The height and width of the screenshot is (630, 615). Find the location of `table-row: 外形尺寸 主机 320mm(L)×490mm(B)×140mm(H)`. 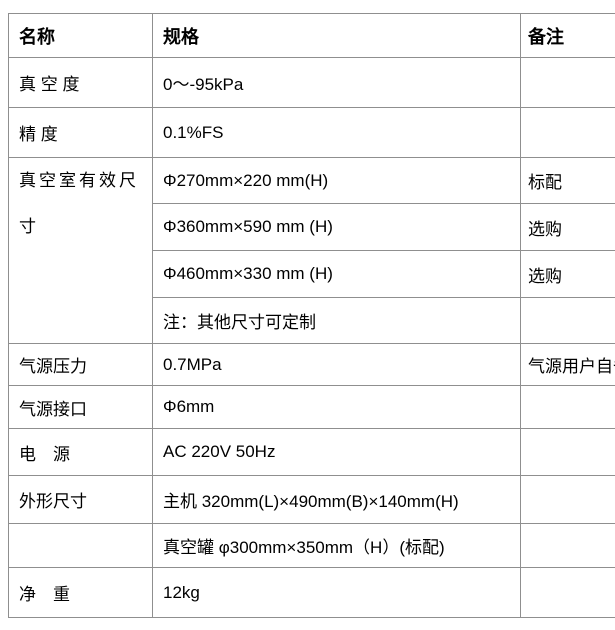

table-row: 外形尺寸 主机 320mm(L)×490mm(B)×140mm(H) is located at coordinates (311, 499).